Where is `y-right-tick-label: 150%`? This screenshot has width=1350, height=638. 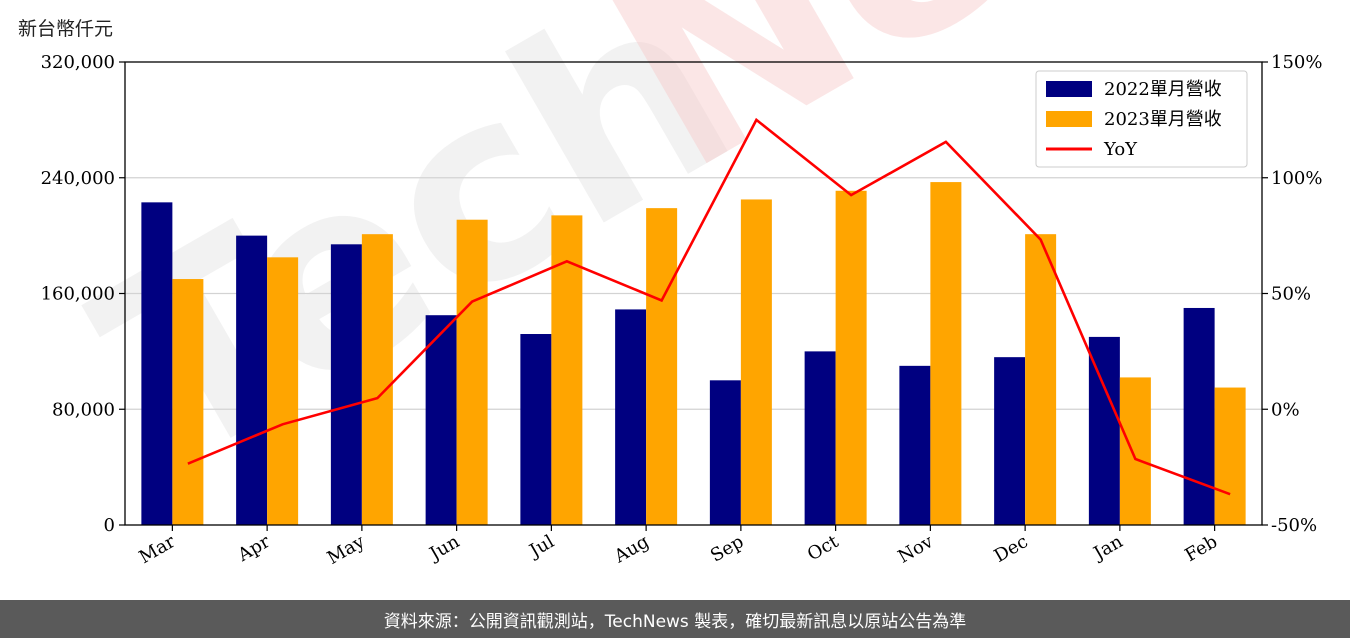 y-right-tick-label: 150% is located at coordinates (1296, 62).